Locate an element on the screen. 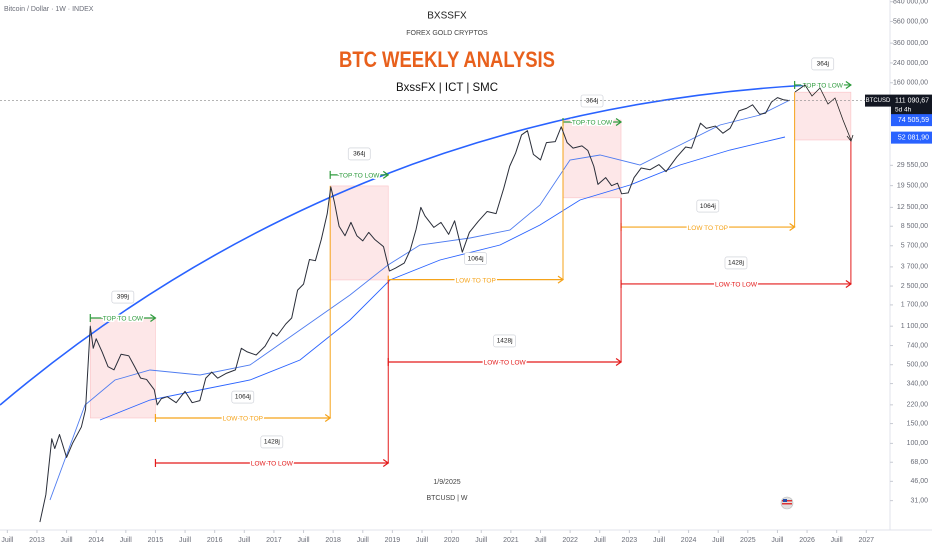  x-tick-label: 2017 is located at coordinates (274, 540).